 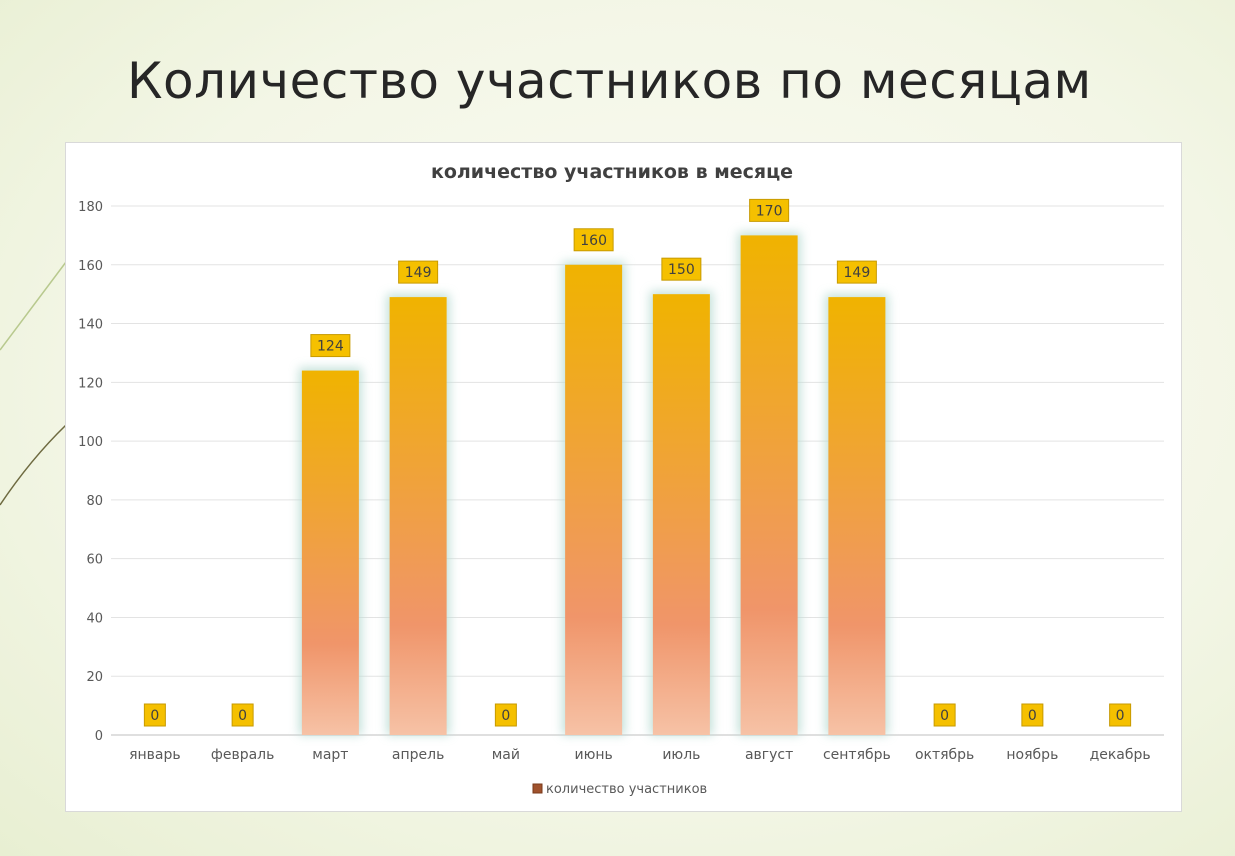 What do you see at coordinates (33, 383) in the screenshot?
I see `decorative-lines` at bounding box center [33, 383].